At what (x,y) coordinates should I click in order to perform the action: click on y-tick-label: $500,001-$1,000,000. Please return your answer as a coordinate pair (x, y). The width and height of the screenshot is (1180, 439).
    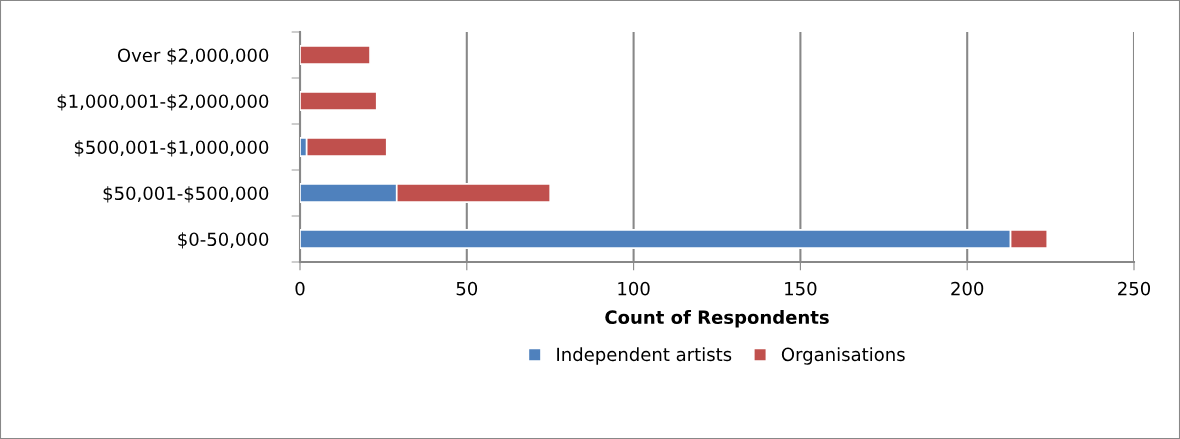
    Looking at the image, I should click on (171, 148).